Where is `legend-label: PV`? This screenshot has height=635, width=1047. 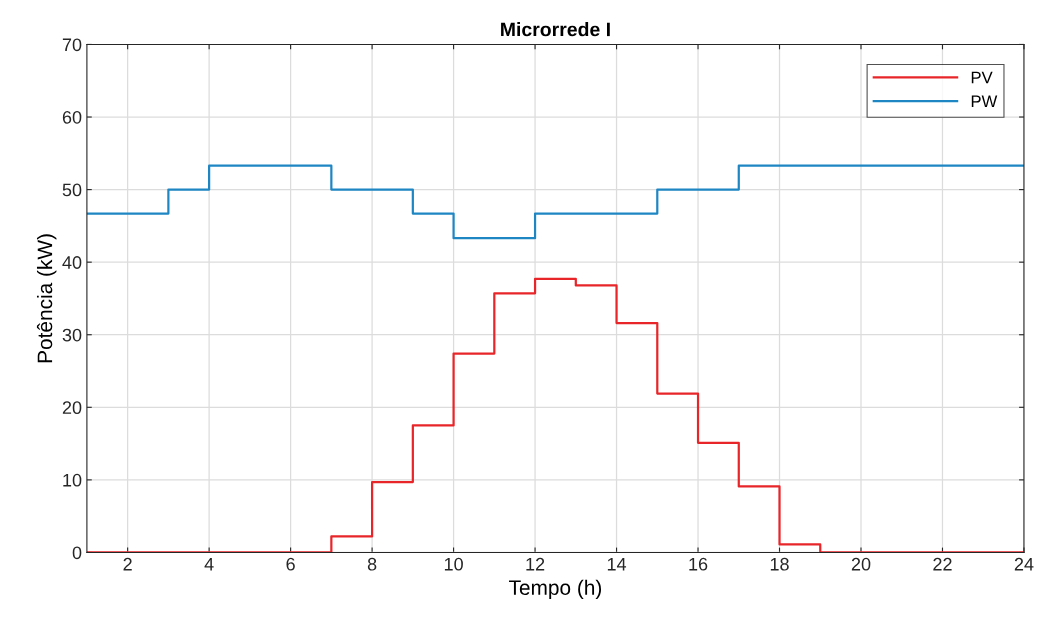 legend-label: PV is located at coordinates (982, 77).